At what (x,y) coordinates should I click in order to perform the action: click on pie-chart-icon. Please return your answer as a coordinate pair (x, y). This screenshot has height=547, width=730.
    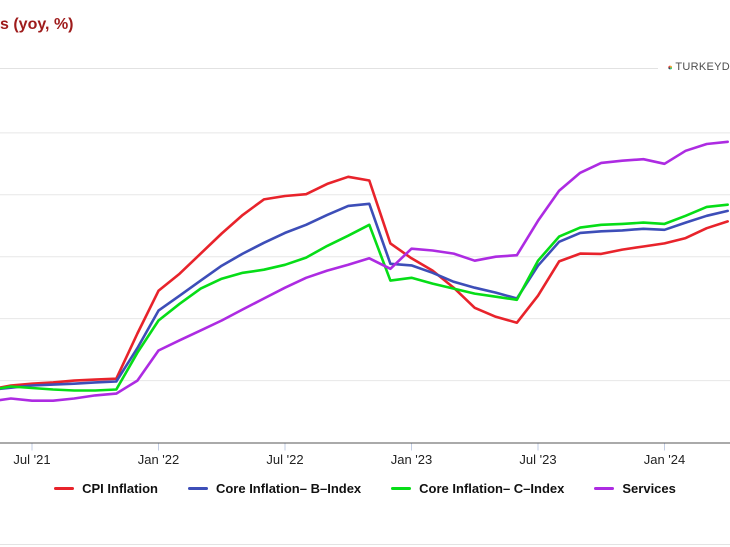
    Looking at the image, I should click on (670, 67).